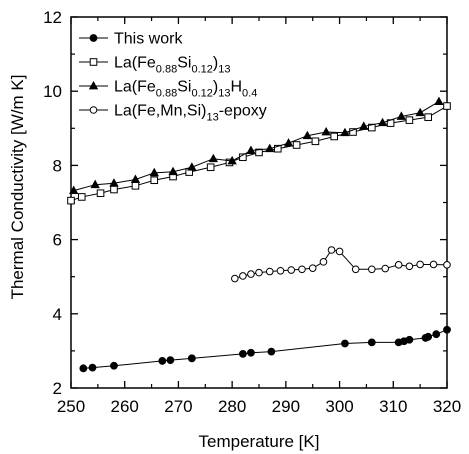 The image size is (469, 454). Describe the element at coordinates (52, 91) in the screenshot. I see `y-tick-label: 10` at that location.